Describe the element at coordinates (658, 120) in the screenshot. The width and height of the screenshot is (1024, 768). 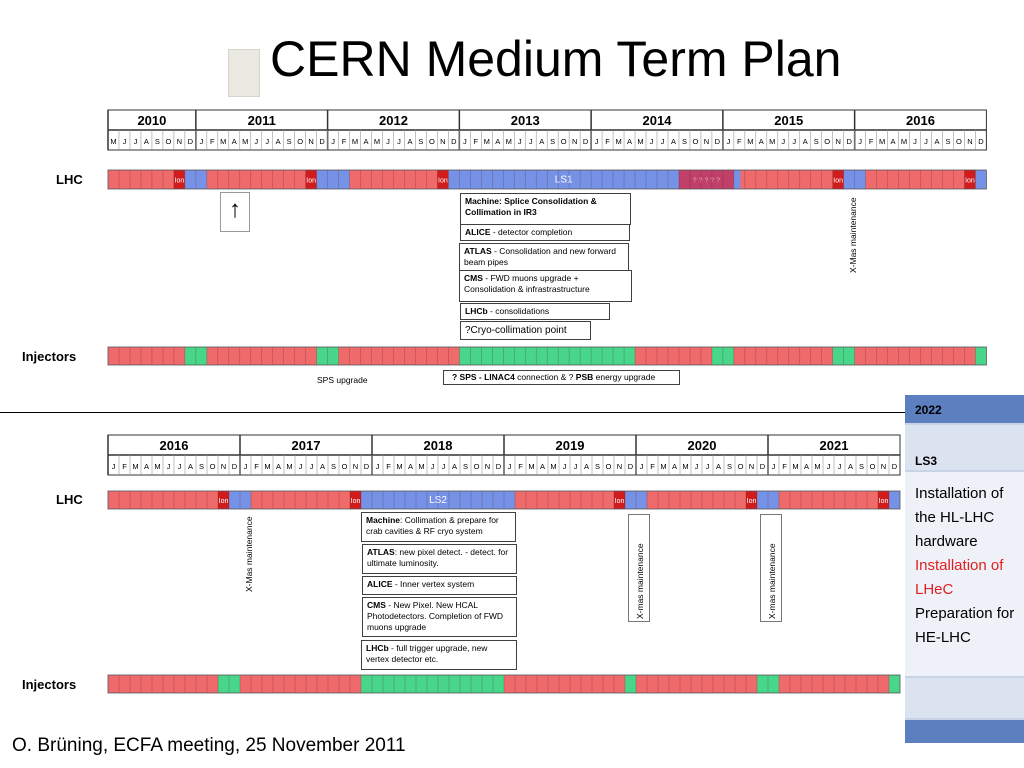
I see `top-year-2014: 2014` at that location.